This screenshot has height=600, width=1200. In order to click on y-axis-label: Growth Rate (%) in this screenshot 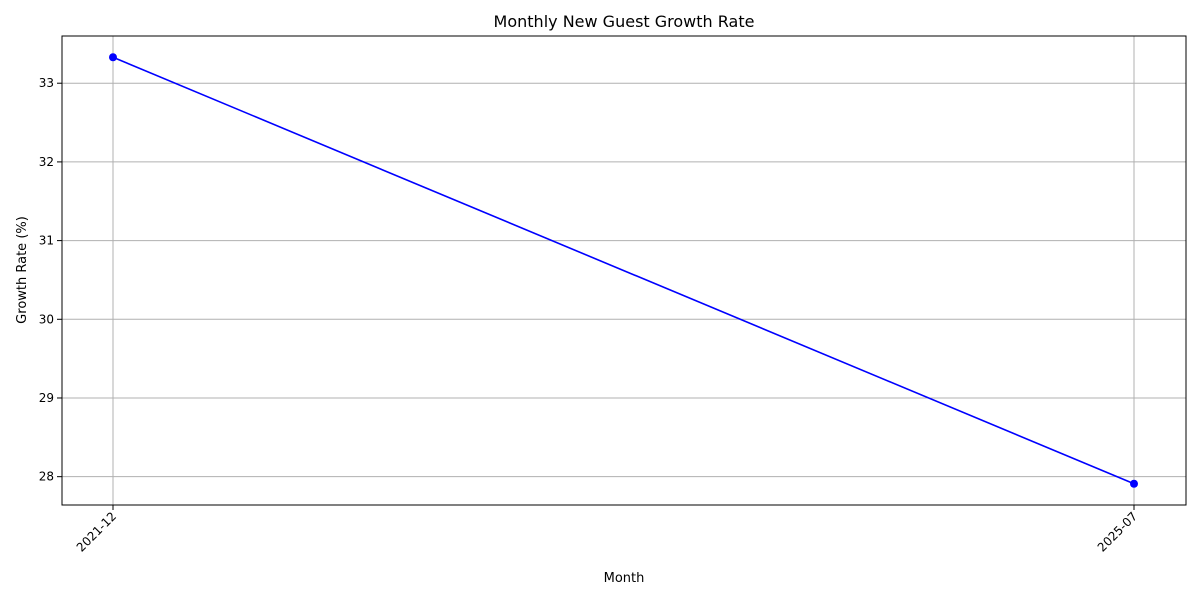, I will do `click(22, 270)`.